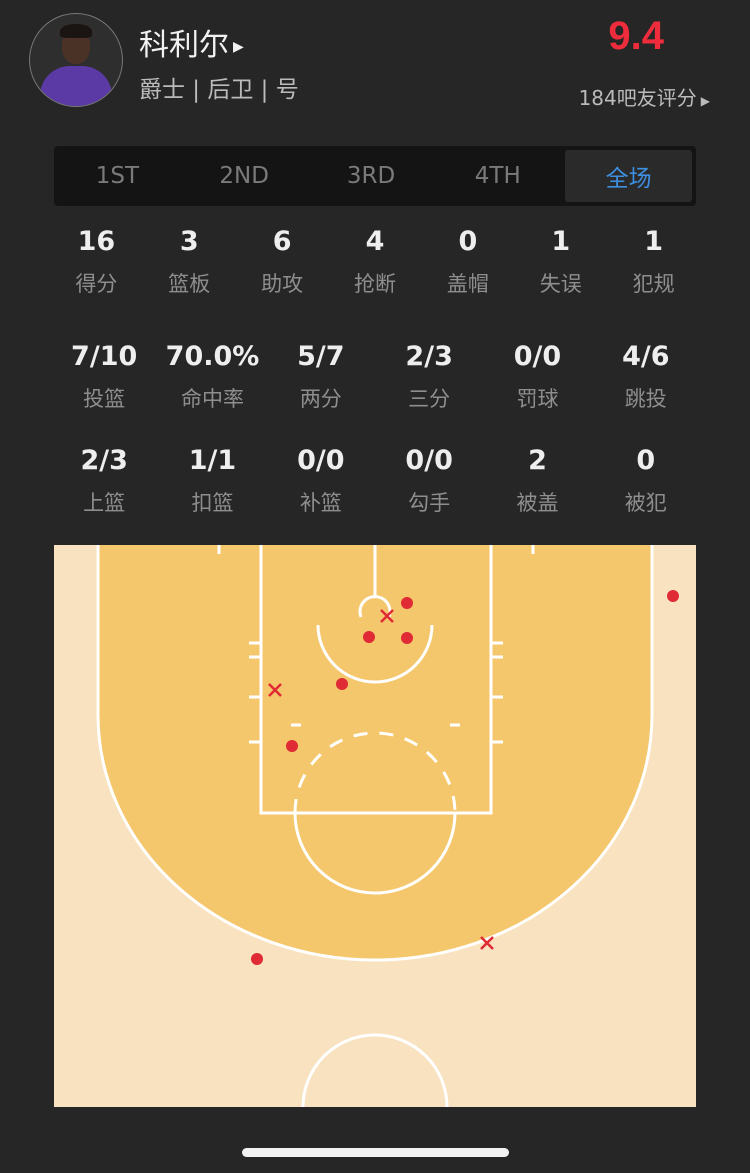  Describe the element at coordinates (375, 606) in the screenshot. I see `rim` at that location.